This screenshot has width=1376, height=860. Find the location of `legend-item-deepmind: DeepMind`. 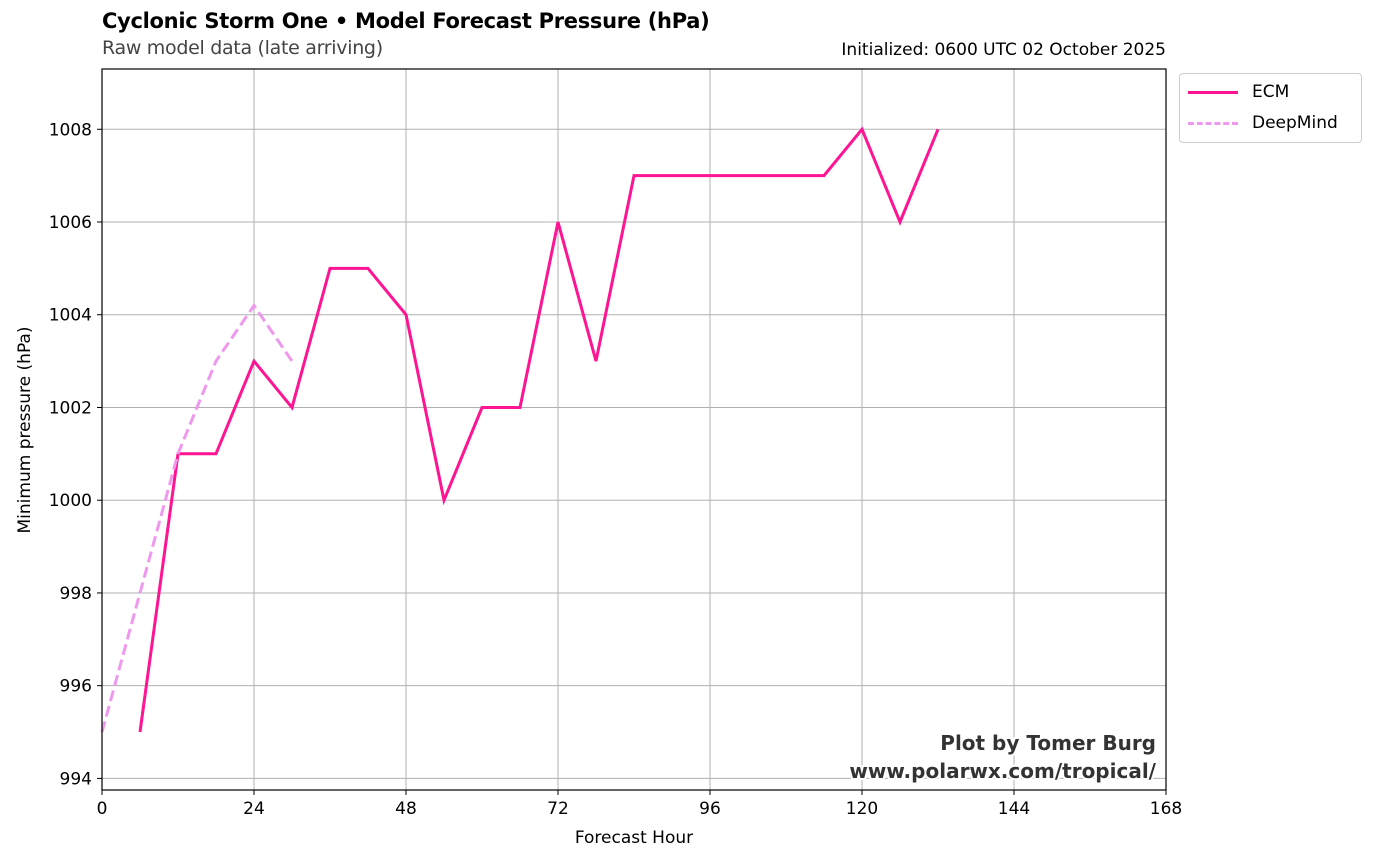

legend-item-deepmind: DeepMind is located at coordinates (1263, 123).